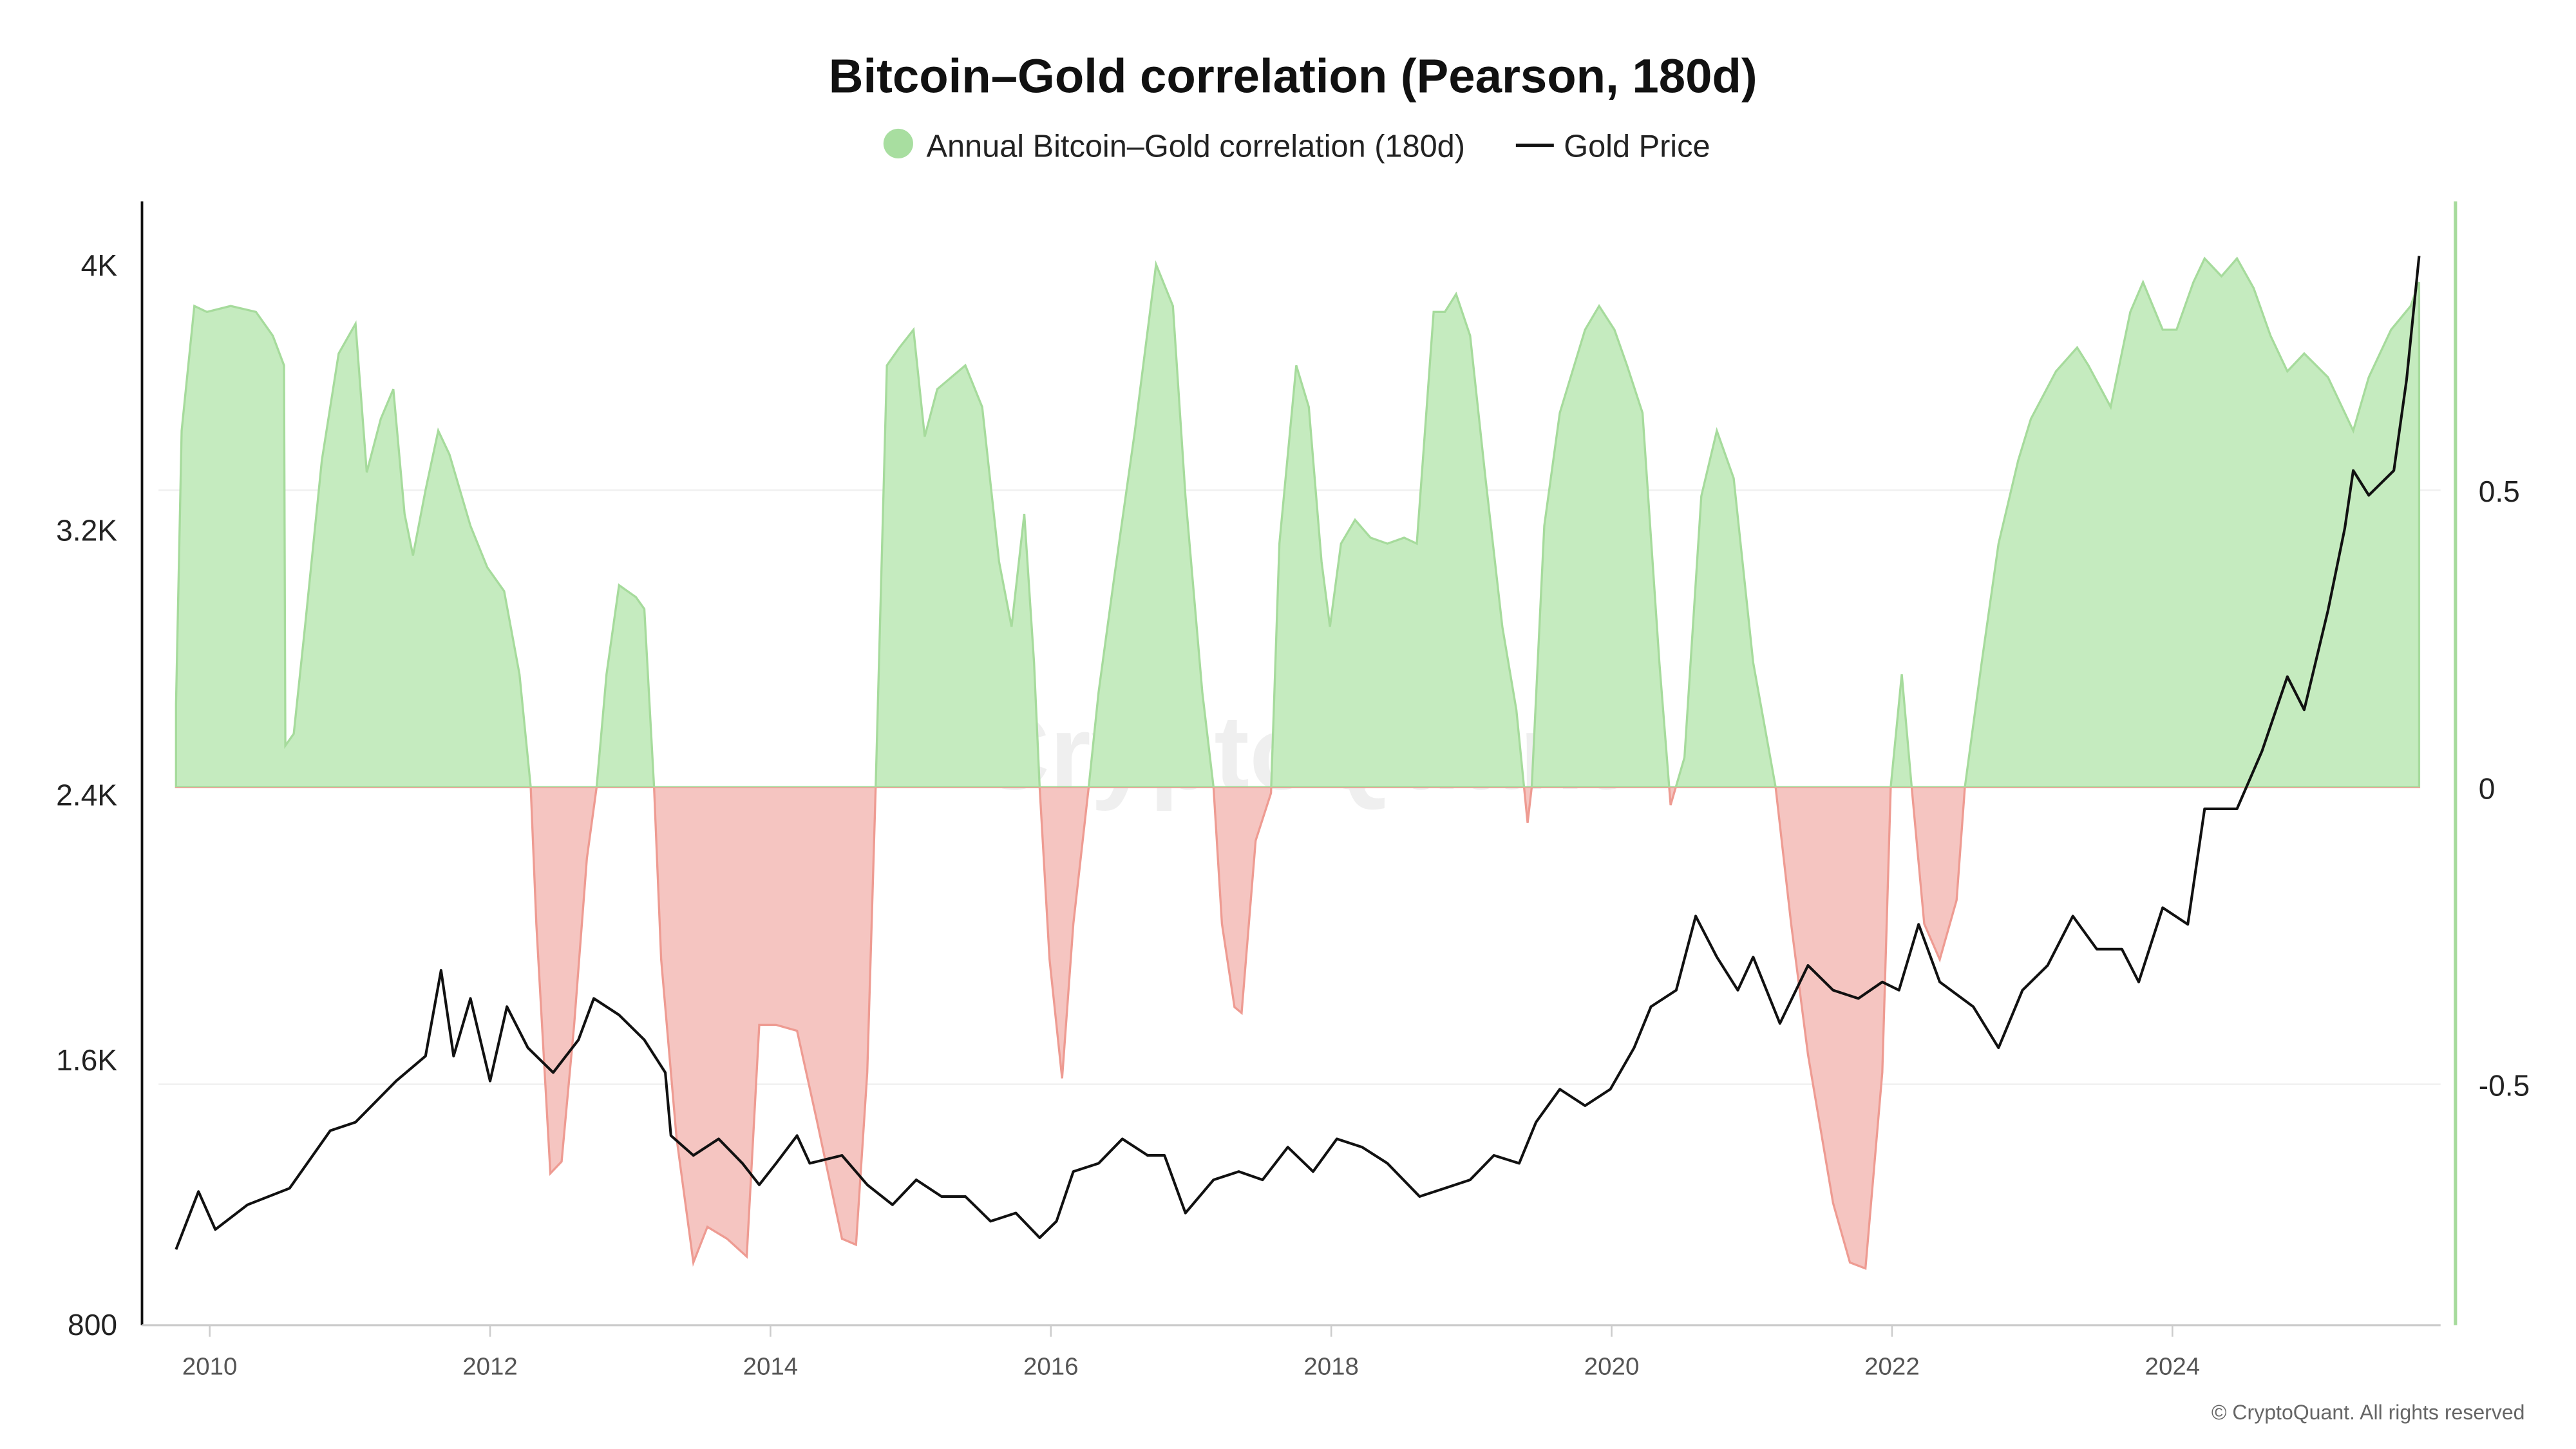  Describe the element at coordinates (87, 530) in the screenshot. I see `left-axis-tick-label: 3.2K` at that location.